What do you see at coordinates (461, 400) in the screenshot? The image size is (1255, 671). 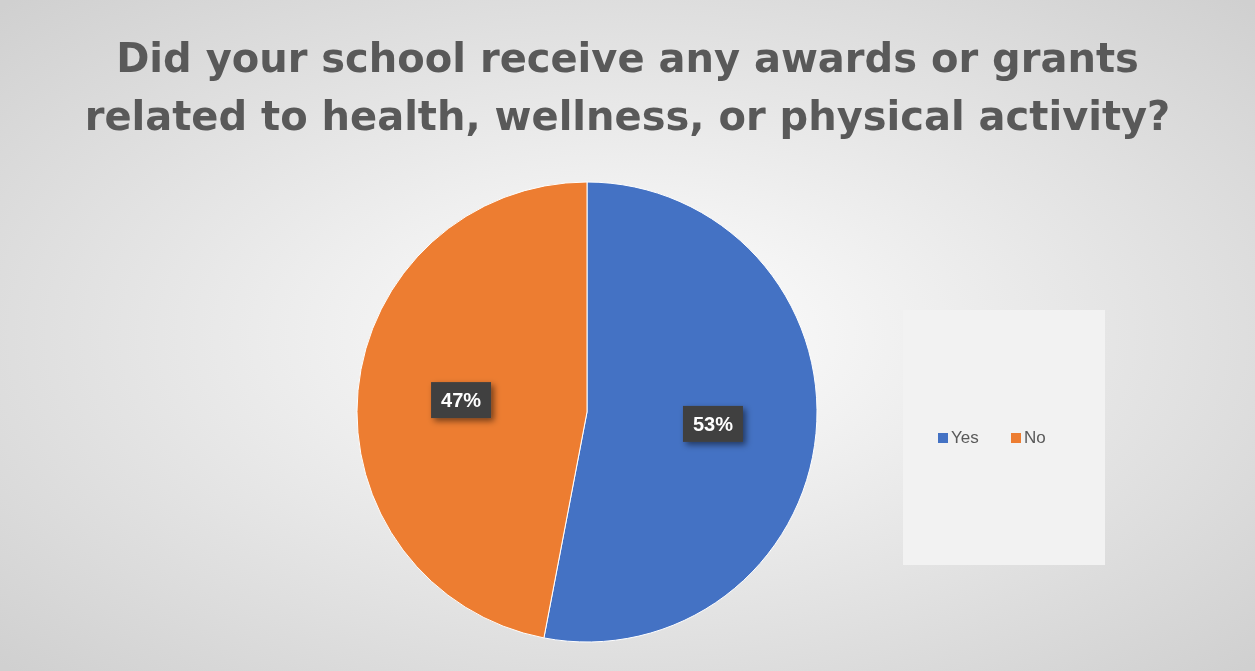 I see `data-label: 47%` at bounding box center [461, 400].